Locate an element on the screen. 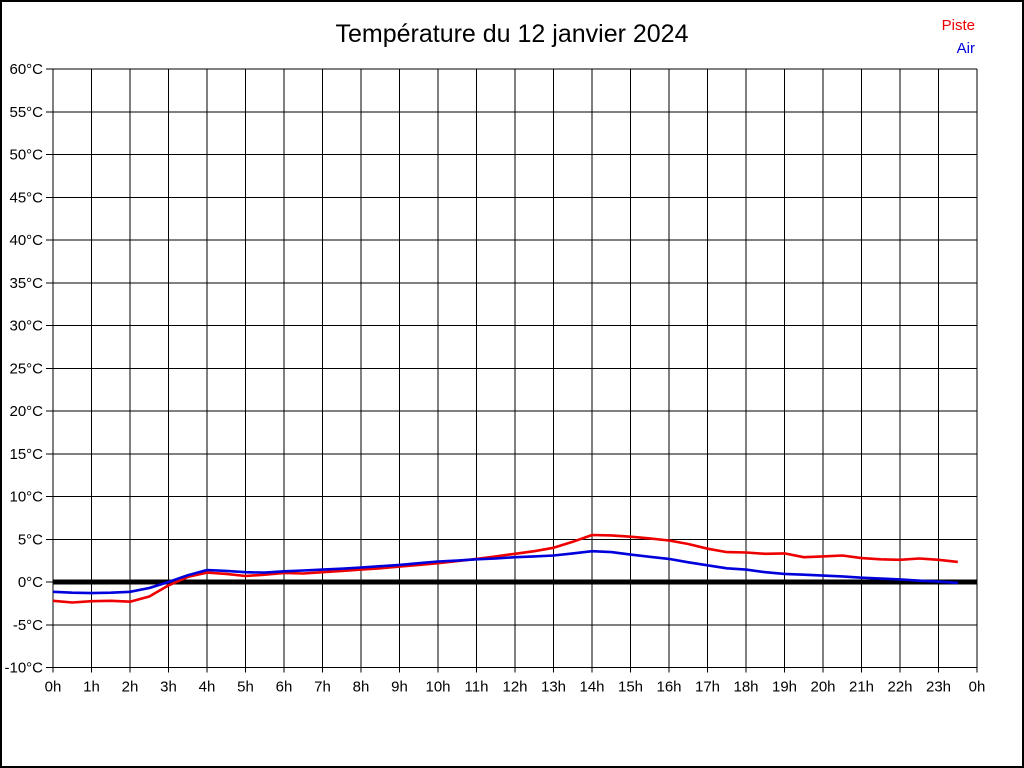 The height and width of the screenshot is (768, 1024). x-tick-label: 5h is located at coordinates (245, 687).